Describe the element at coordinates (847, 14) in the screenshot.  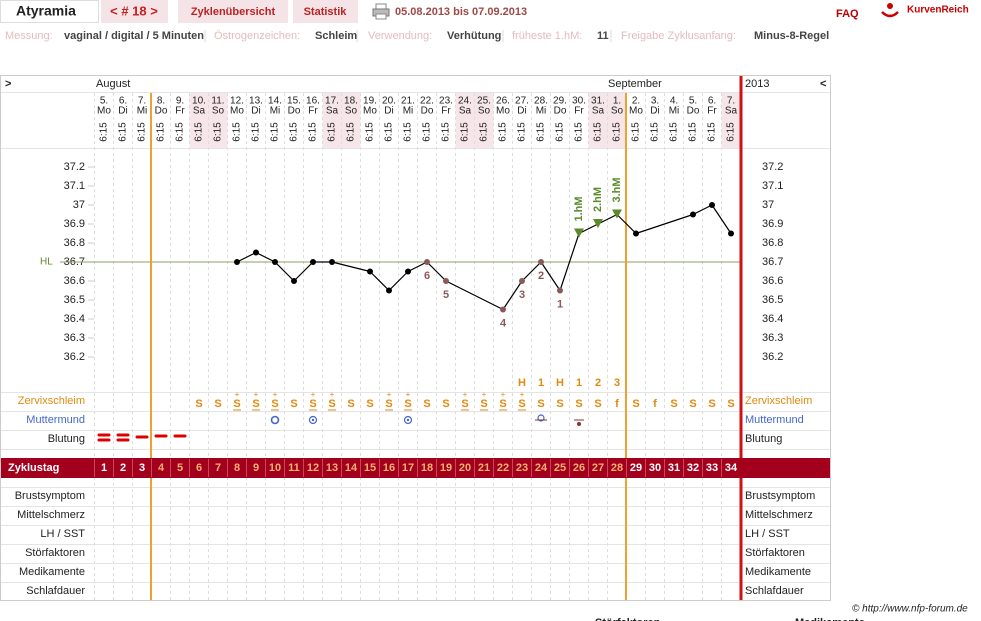
I see `faq-link: FAQ` at that location.